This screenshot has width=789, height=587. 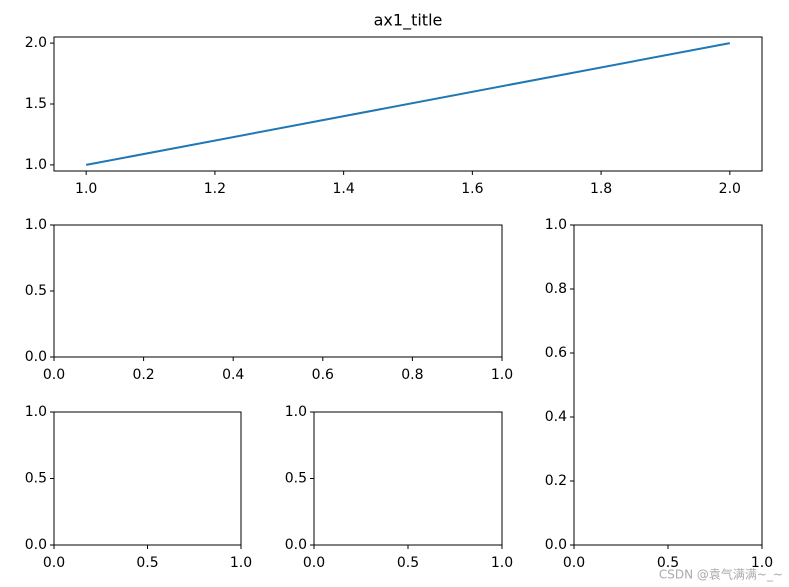 What do you see at coordinates (143, 375) in the screenshot?
I see `x-tick-label: 0.2` at bounding box center [143, 375].